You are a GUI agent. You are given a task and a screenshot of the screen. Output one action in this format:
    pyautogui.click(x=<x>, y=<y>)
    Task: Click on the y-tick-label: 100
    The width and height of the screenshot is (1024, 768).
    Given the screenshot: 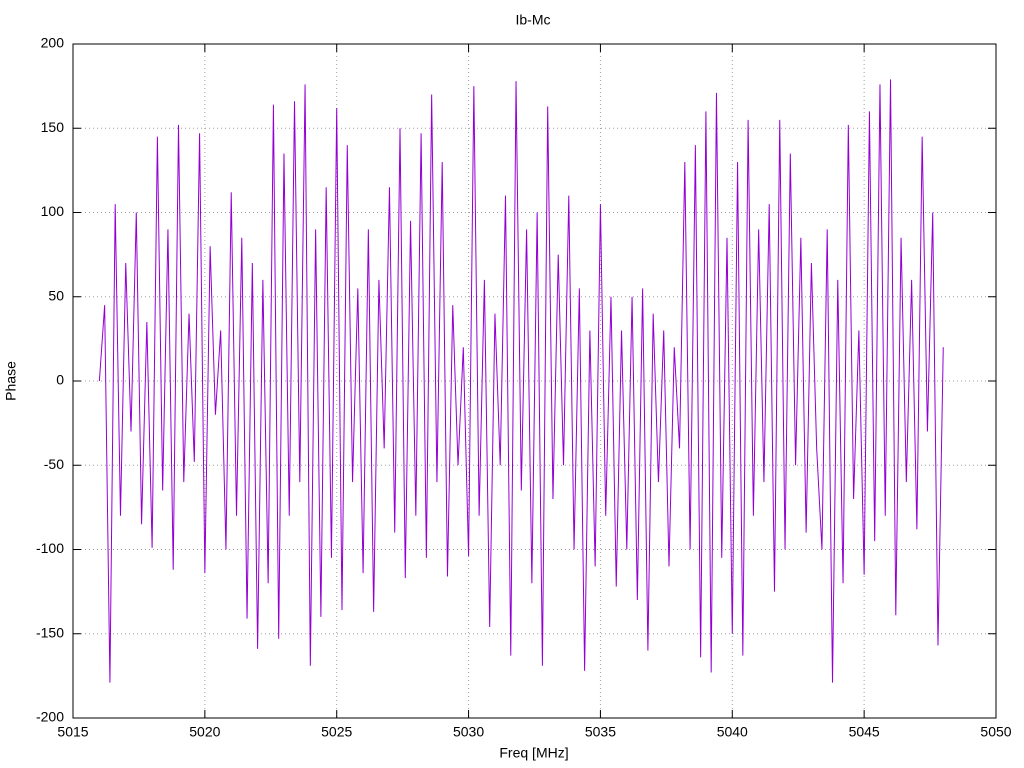 What is the action you would take?
    pyautogui.click(x=53, y=211)
    